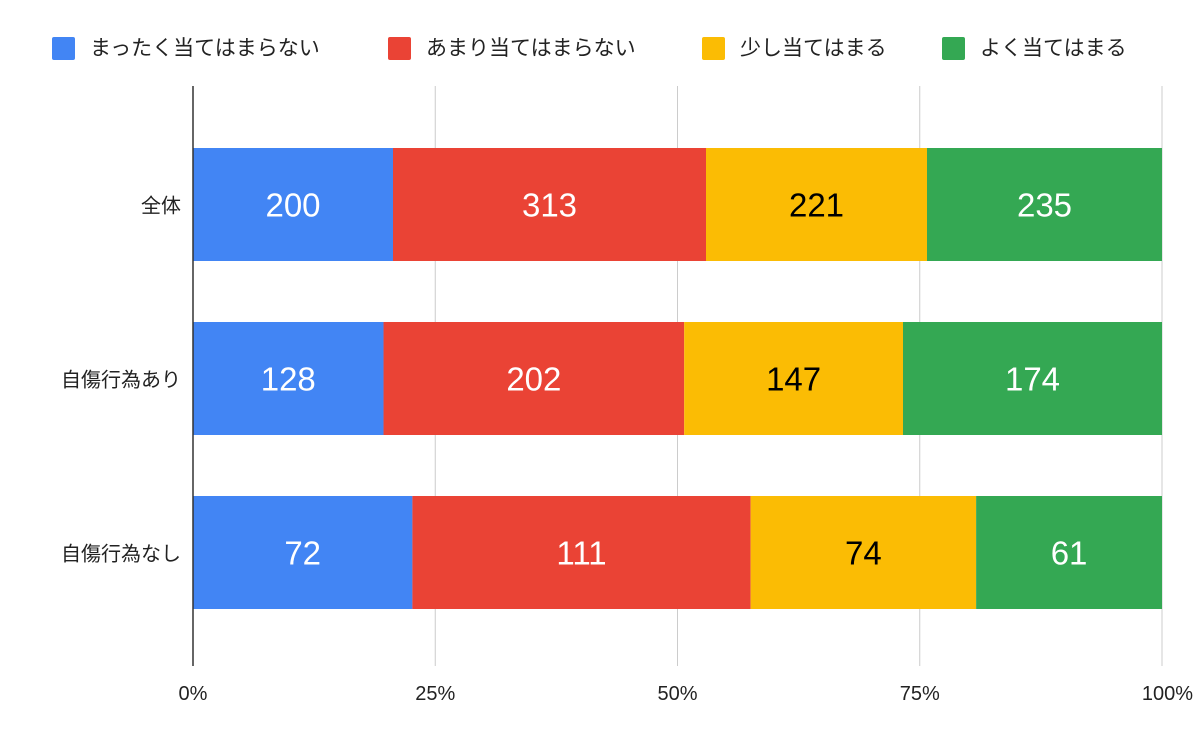 This screenshot has height=742, width=1200. What do you see at coordinates (193, 694) in the screenshot?
I see `x-tick-label: 0%` at bounding box center [193, 694].